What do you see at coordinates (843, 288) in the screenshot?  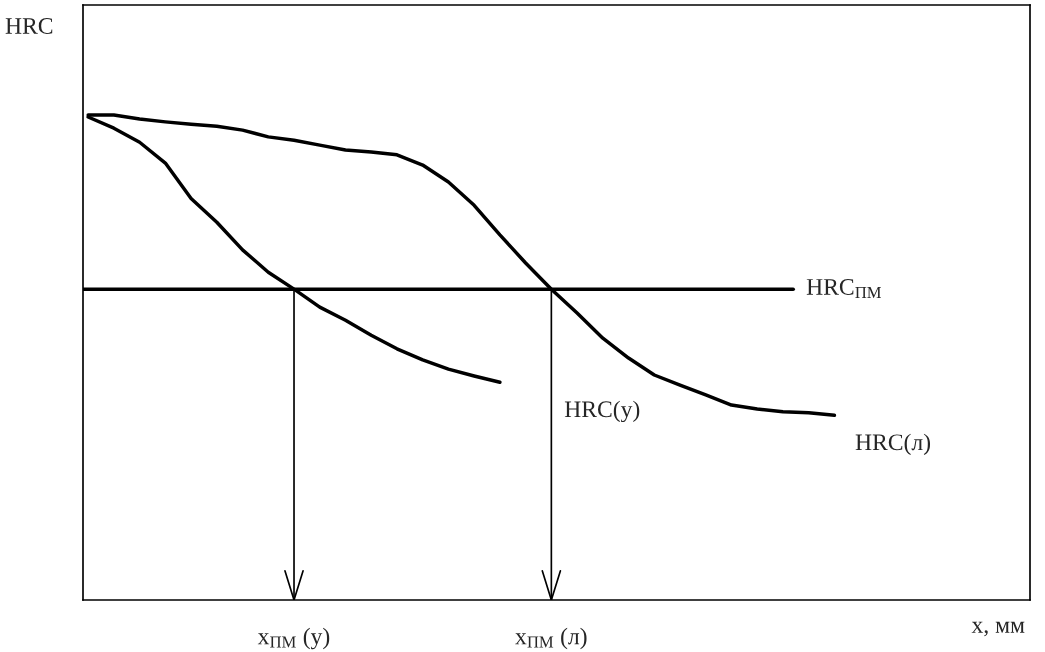 I see `ref-line-label: HRC$_{ПМ}$` at bounding box center [843, 288].